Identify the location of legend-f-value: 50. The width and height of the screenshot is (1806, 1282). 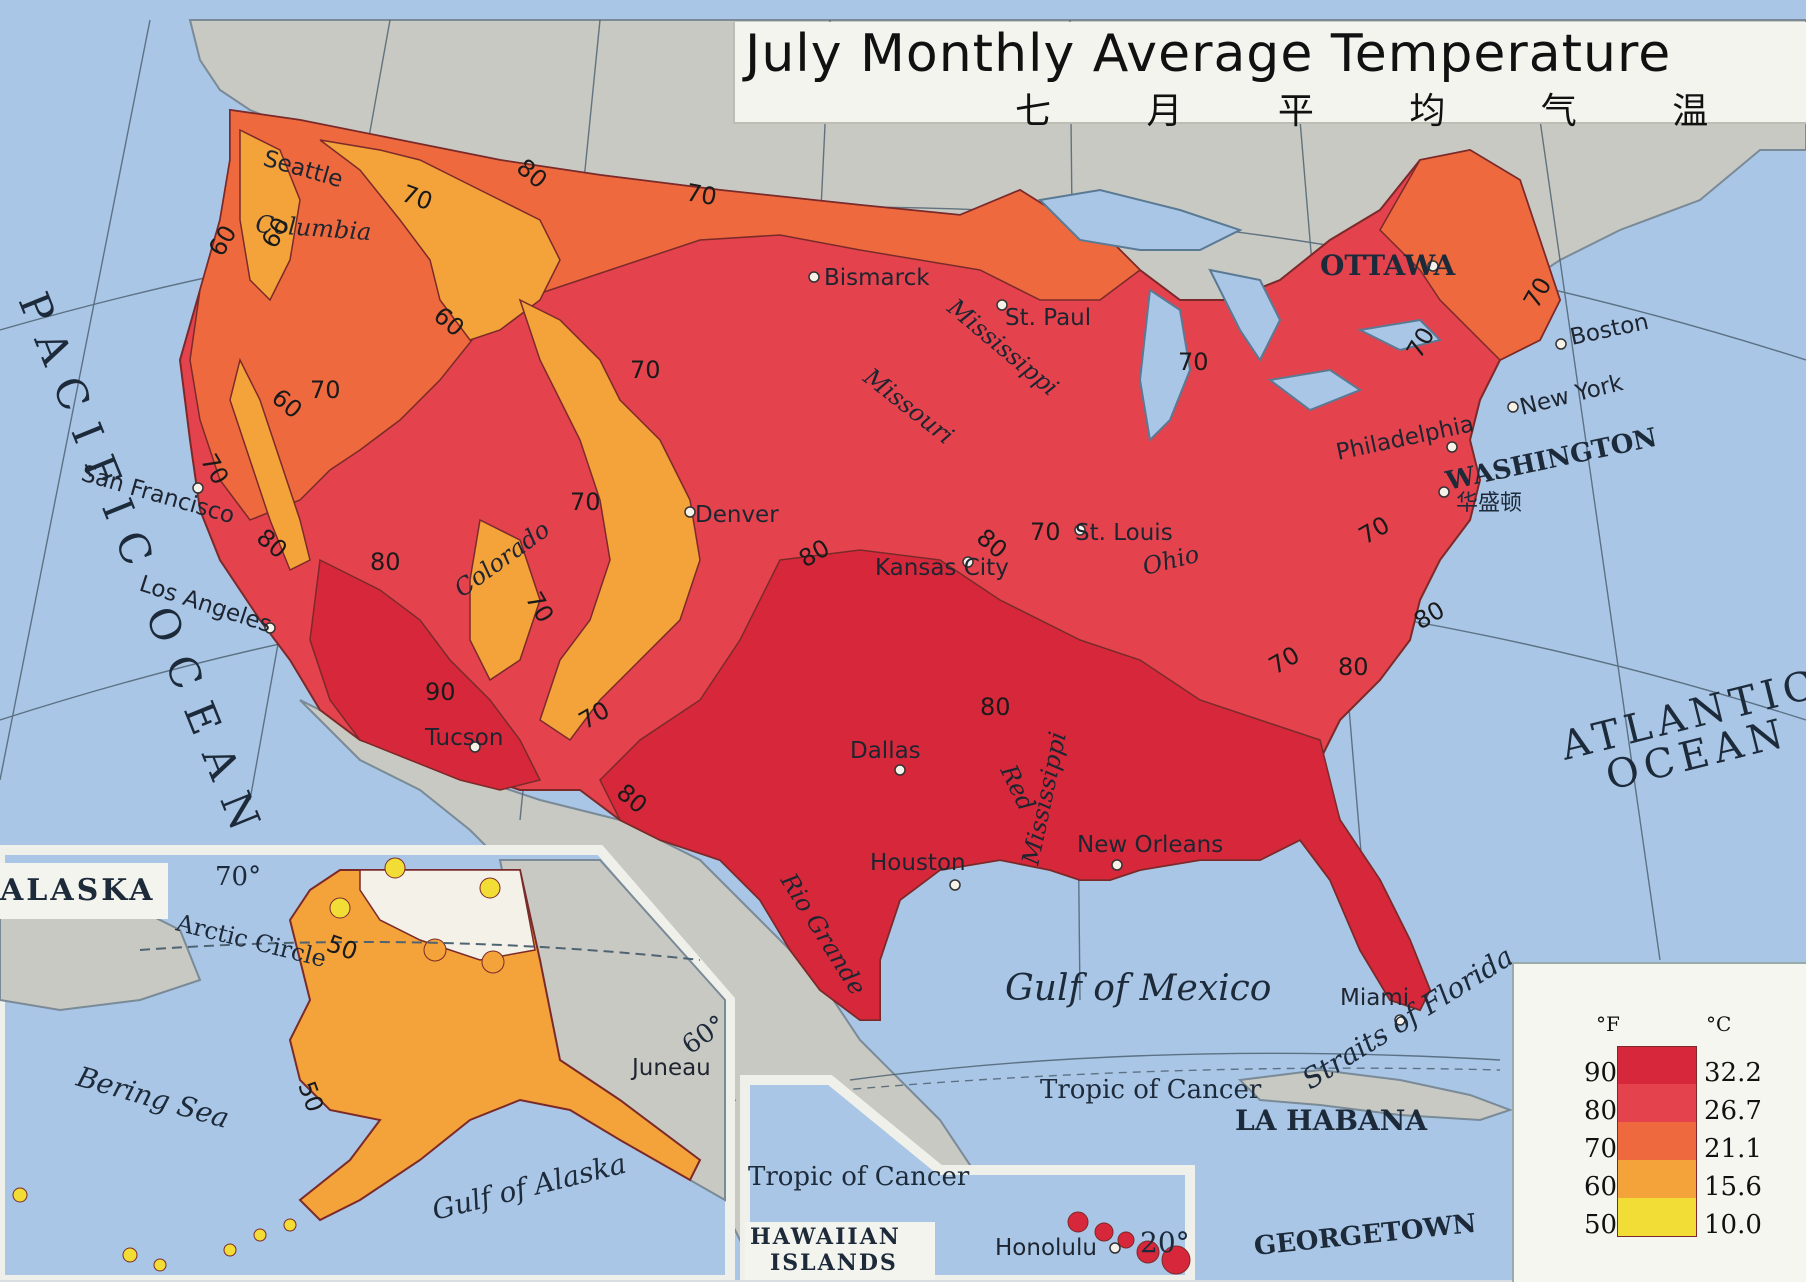
(1601, 1225).